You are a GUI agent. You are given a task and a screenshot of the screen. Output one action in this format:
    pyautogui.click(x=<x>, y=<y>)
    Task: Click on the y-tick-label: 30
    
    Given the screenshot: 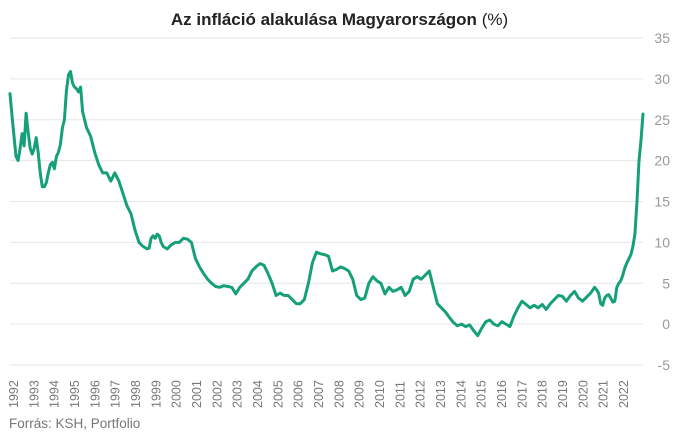 What is the action you would take?
    pyautogui.click(x=662, y=79)
    